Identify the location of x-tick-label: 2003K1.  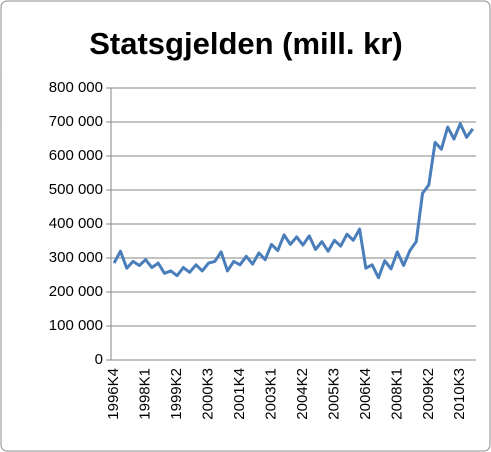
(270, 394).